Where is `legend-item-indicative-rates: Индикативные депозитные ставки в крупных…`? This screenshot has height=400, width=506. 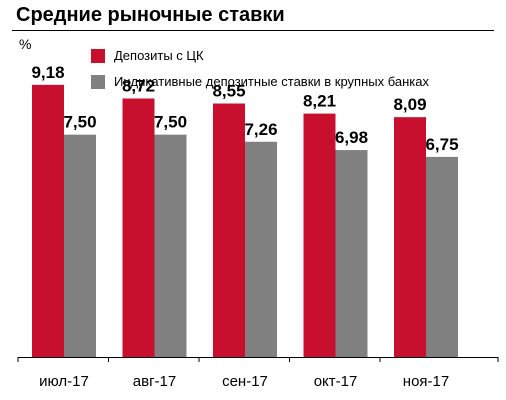
legend-item-indicative-rates: Индикативные депозитные ставки в крупных… is located at coordinates (260, 81).